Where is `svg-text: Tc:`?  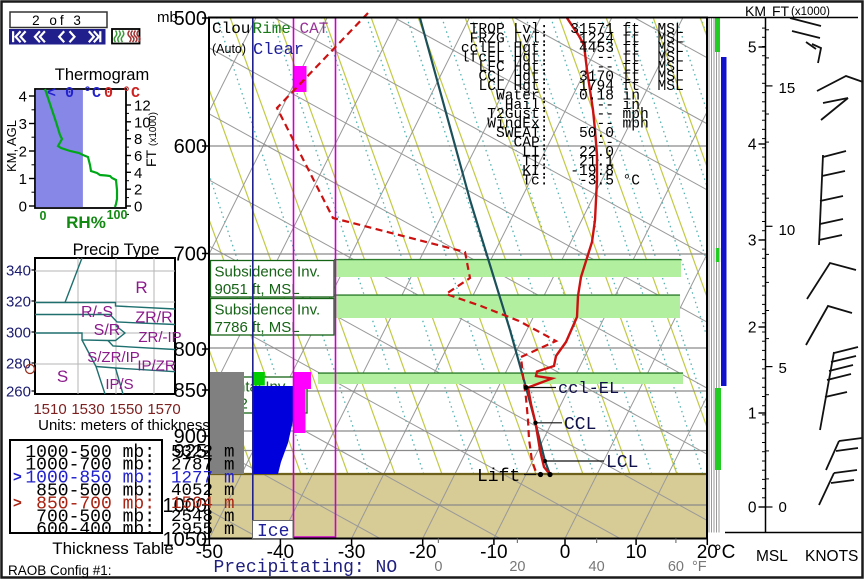
svg-text: Tc: is located at coordinates (535, 182).